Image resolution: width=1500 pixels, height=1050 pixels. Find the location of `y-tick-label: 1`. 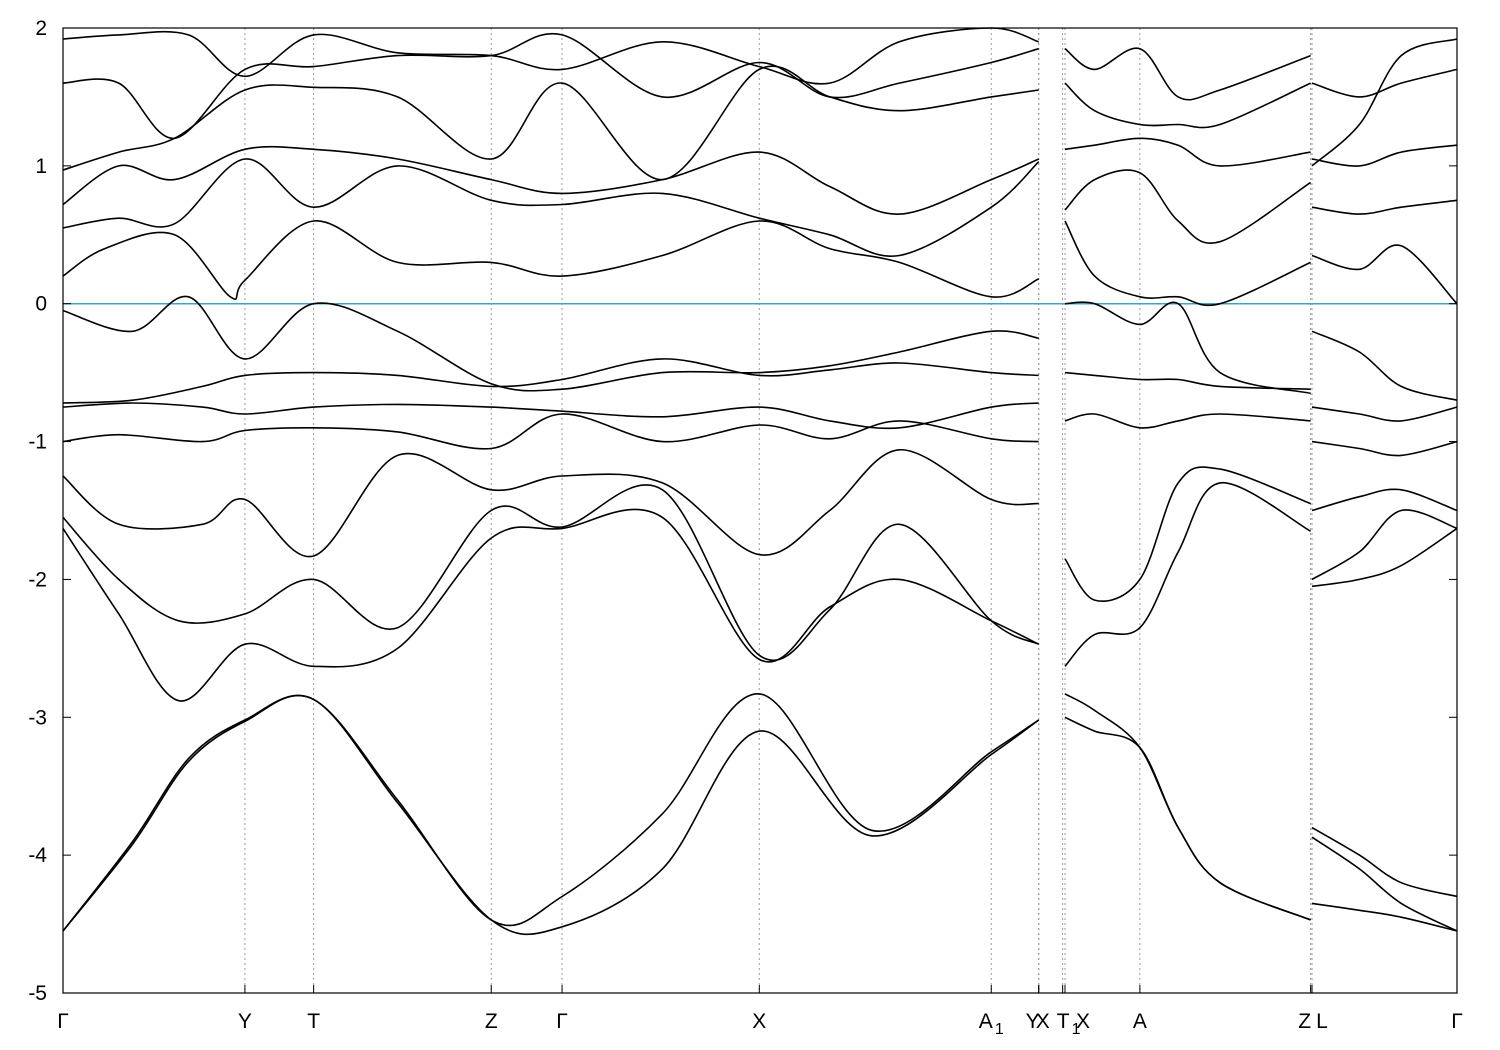

y-tick-label: 1 is located at coordinates (41, 166).